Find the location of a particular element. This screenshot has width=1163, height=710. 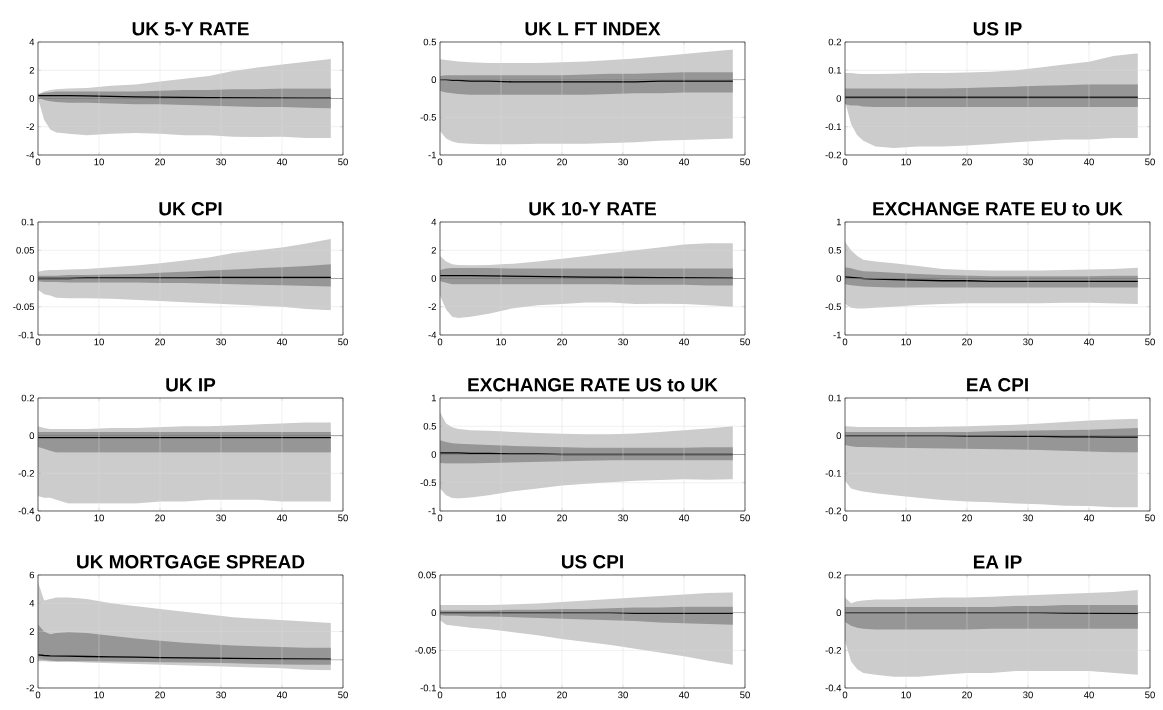

chart-title: US IP is located at coordinates (997, 29).